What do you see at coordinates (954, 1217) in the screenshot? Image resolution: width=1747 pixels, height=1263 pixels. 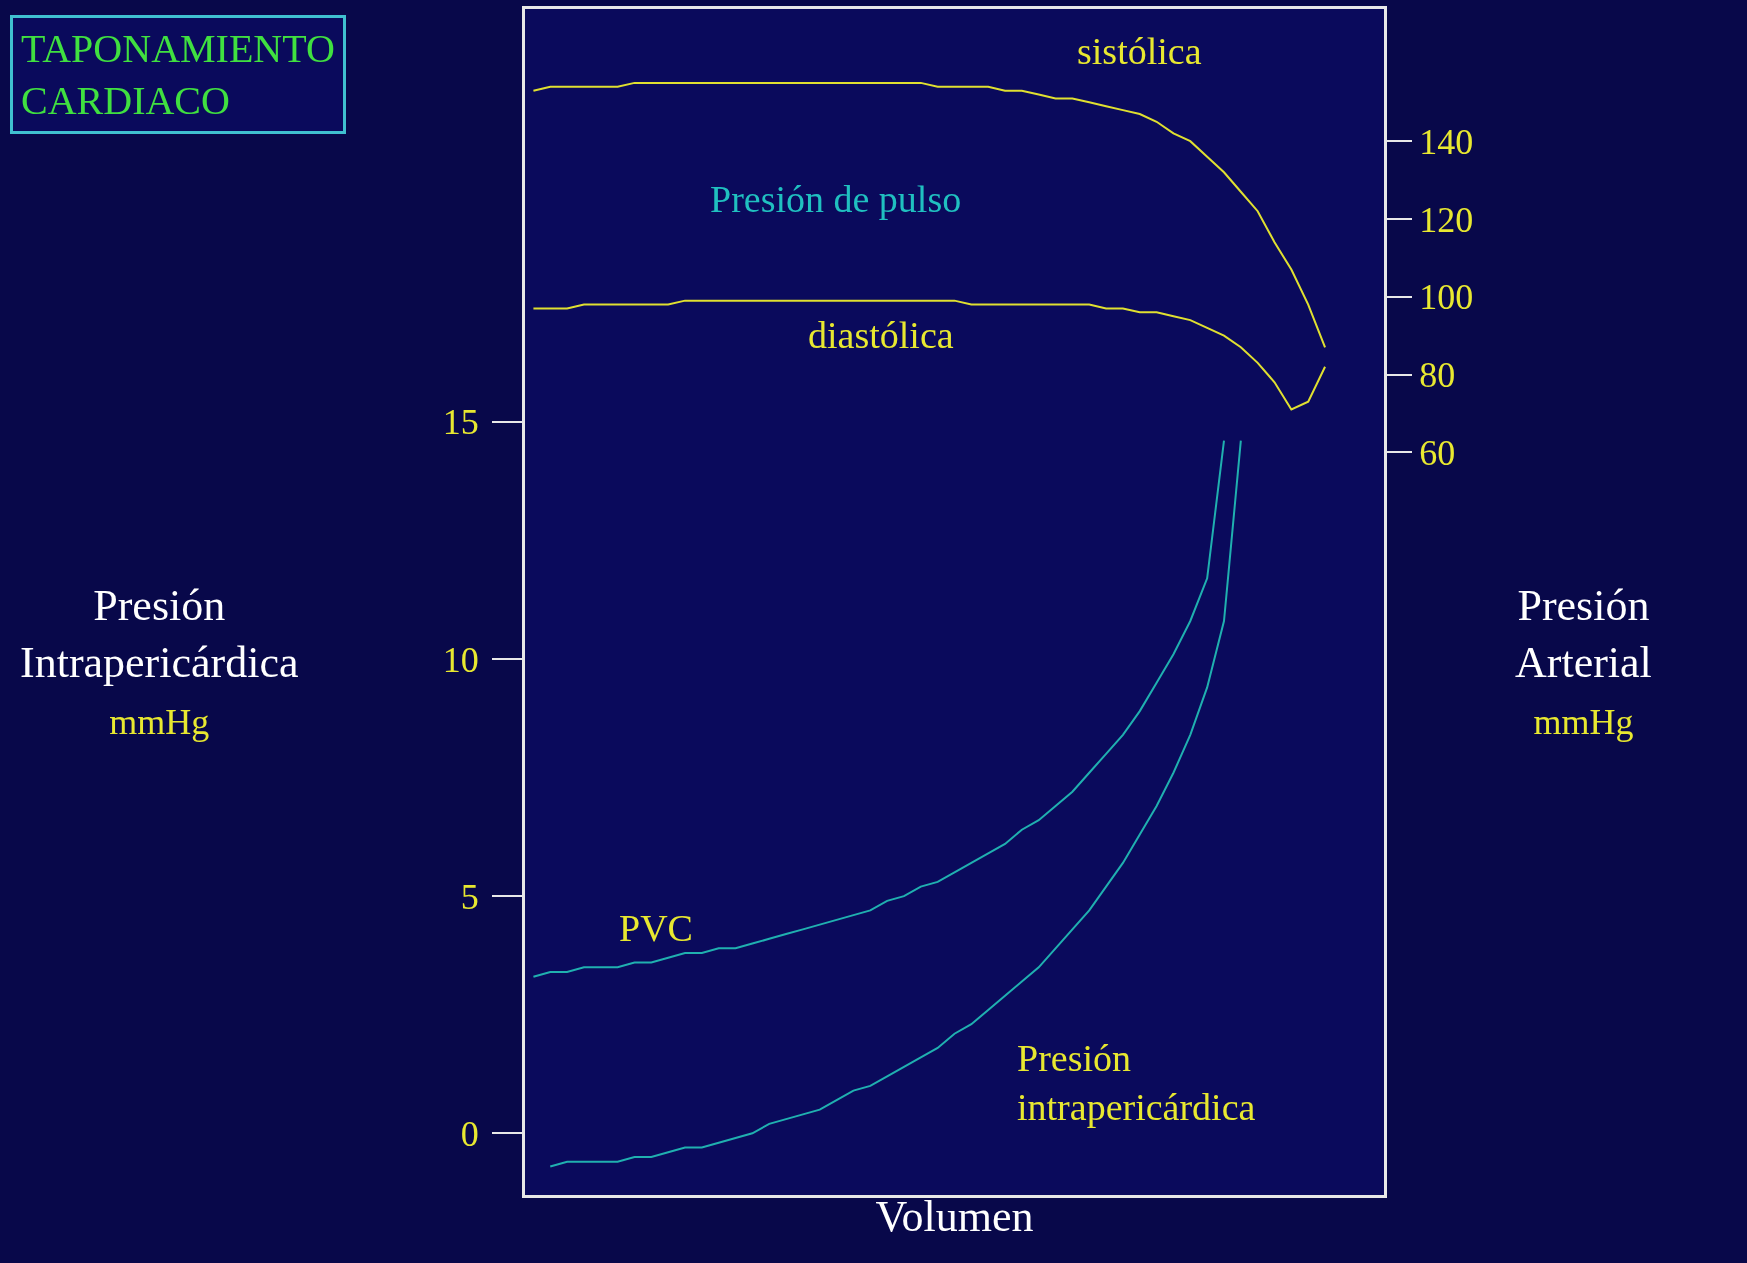 I see `x-axis-title: Volumen` at bounding box center [954, 1217].